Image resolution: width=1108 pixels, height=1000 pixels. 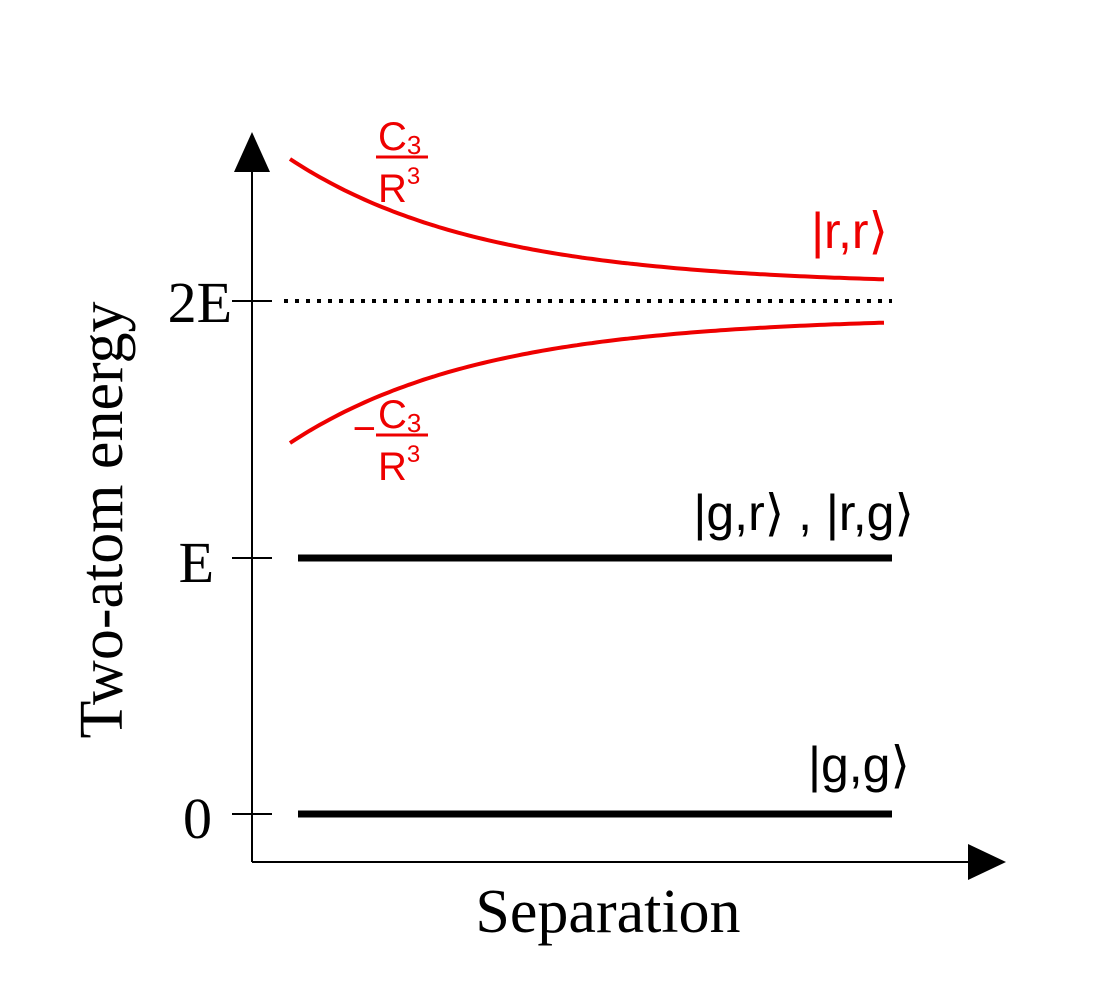 I want to click on upper-numerator: C3, so click(x=399, y=137).